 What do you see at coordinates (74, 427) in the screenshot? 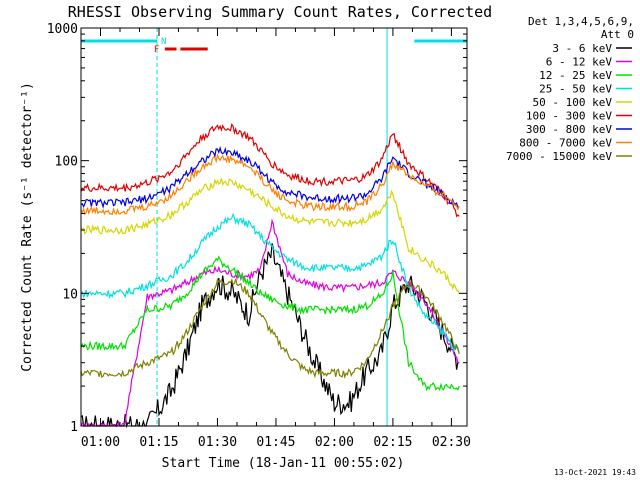
I see `y-tick-label: 1` at bounding box center [74, 427].